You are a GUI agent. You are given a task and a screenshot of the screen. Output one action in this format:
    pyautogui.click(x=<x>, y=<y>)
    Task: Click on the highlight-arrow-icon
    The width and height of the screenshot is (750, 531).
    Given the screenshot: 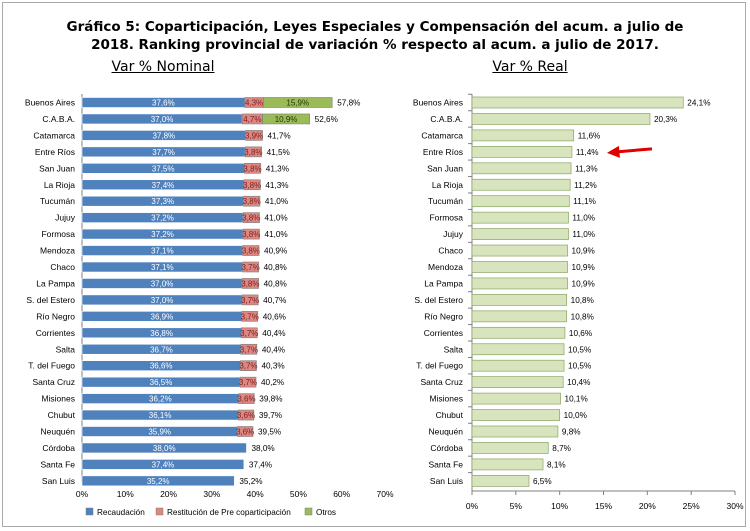 What is the action you would take?
    pyautogui.click(x=613, y=151)
    